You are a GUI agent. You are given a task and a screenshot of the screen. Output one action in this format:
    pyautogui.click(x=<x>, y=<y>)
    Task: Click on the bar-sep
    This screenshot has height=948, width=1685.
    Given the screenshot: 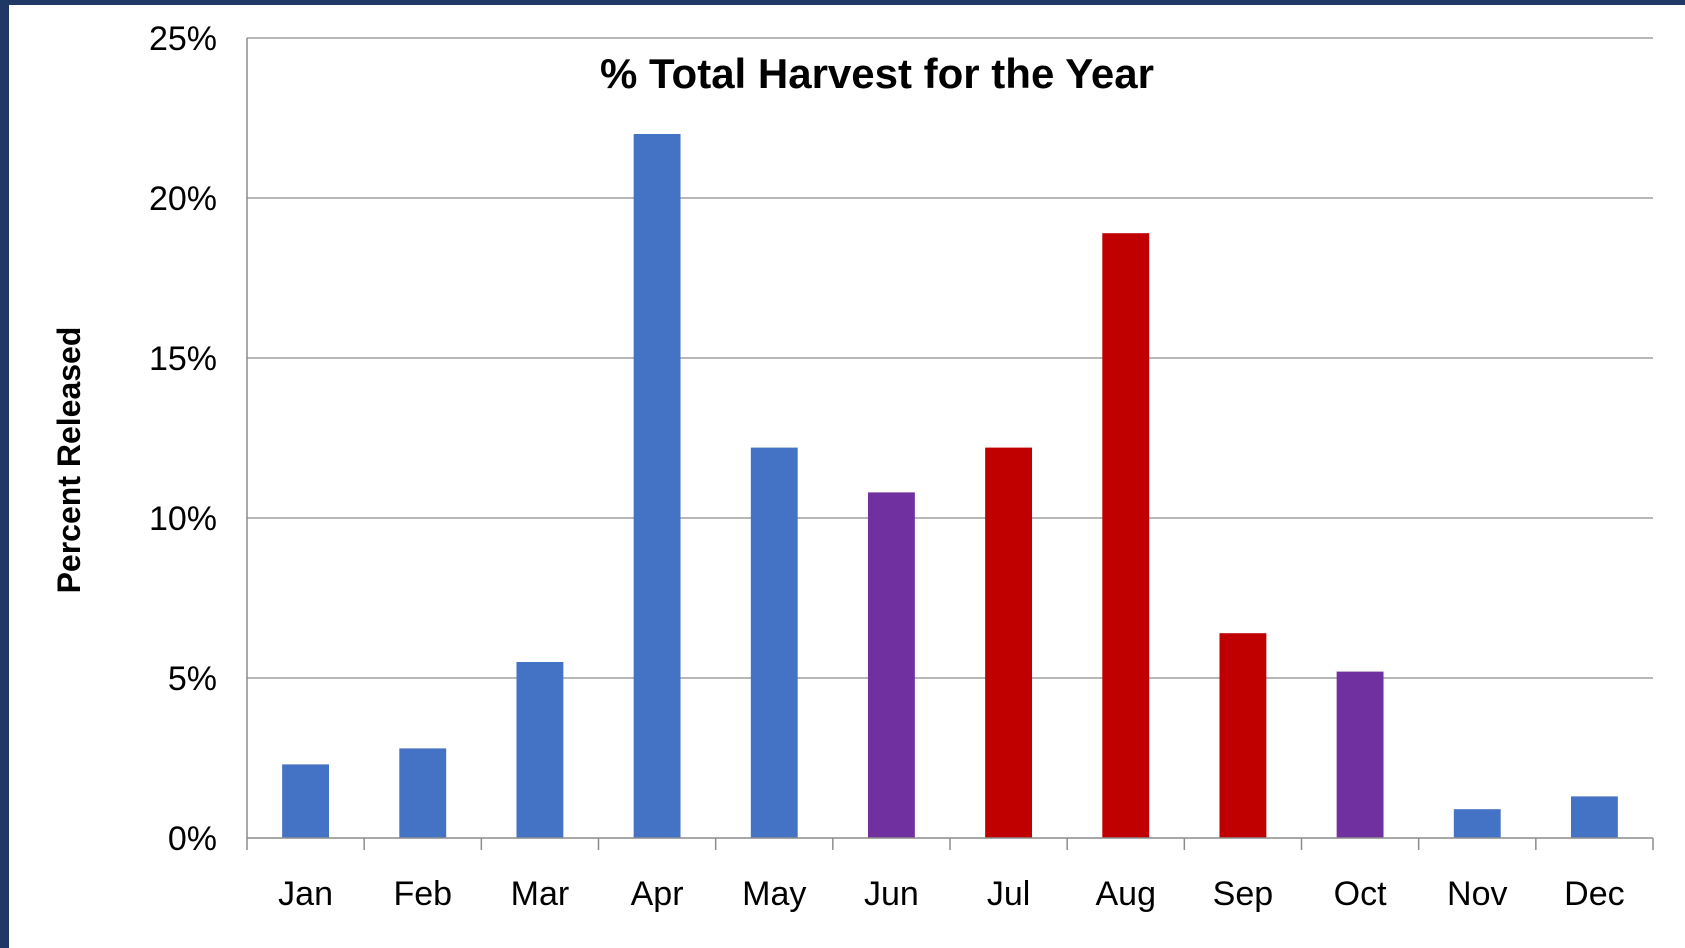 What is the action you would take?
    pyautogui.click(x=1243, y=735)
    